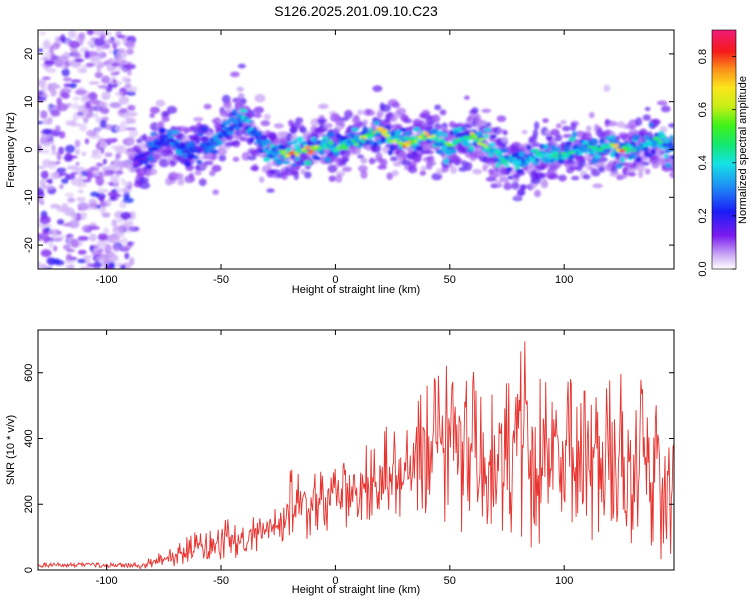  Describe the element at coordinates (29, 245) in the screenshot. I see `spectrogram-ytick-label: -20` at that location.